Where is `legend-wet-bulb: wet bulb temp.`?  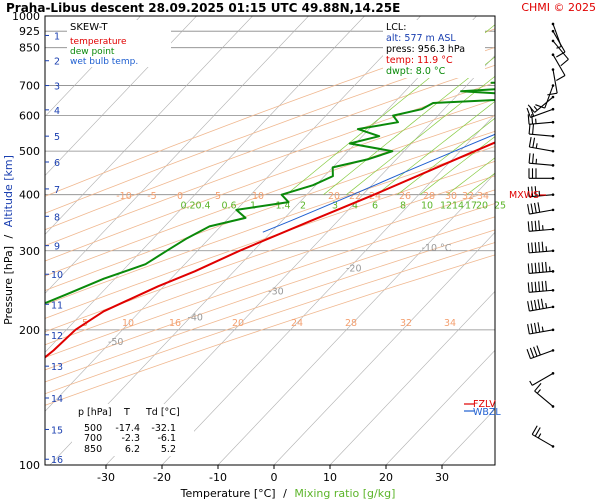 legend-wet-bulb: wet bulb temp. is located at coordinates (104, 62).